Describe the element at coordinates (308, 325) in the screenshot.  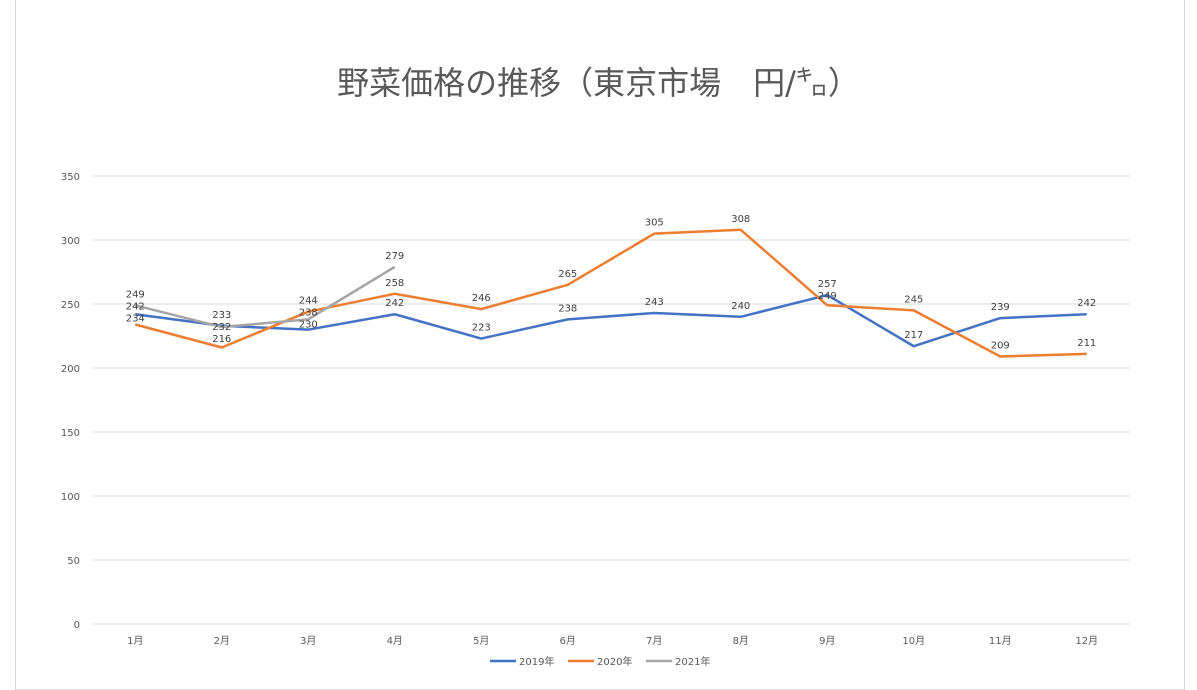
I see `data-label: 230` at that location.